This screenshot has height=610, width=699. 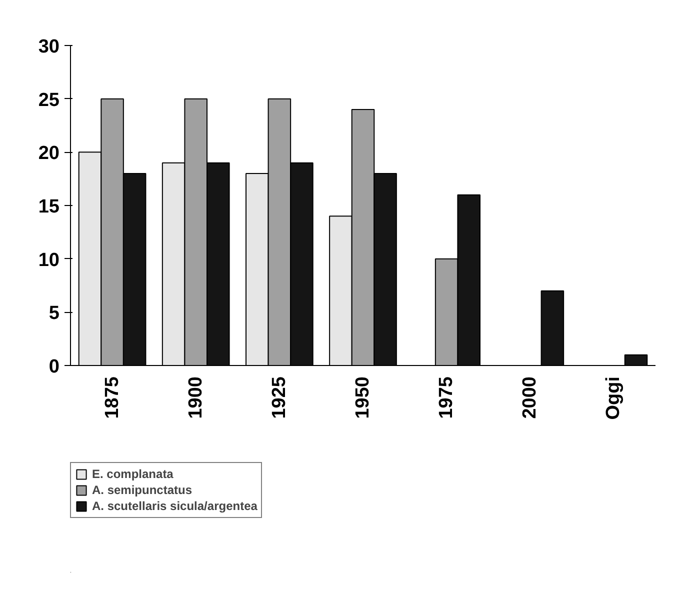 I want to click on x-tick-label: 1925, so click(x=279, y=397).